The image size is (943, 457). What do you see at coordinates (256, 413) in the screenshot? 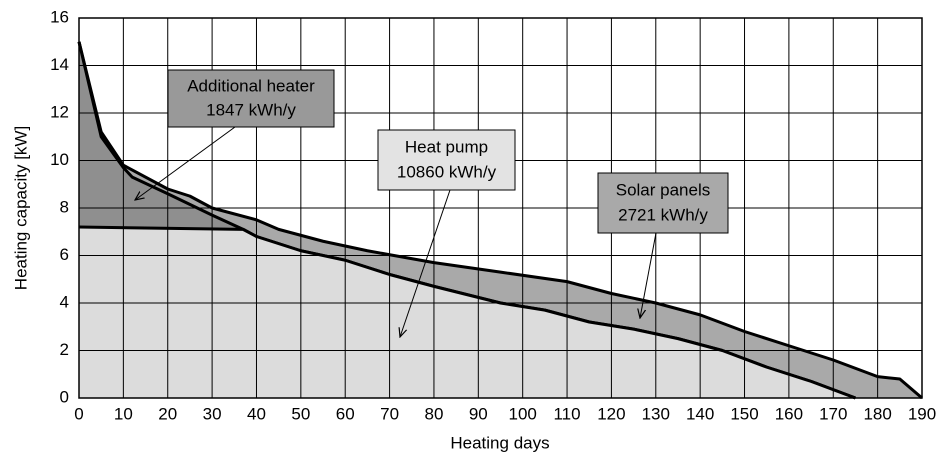
I see `x-tick-label: 40` at bounding box center [256, 413].